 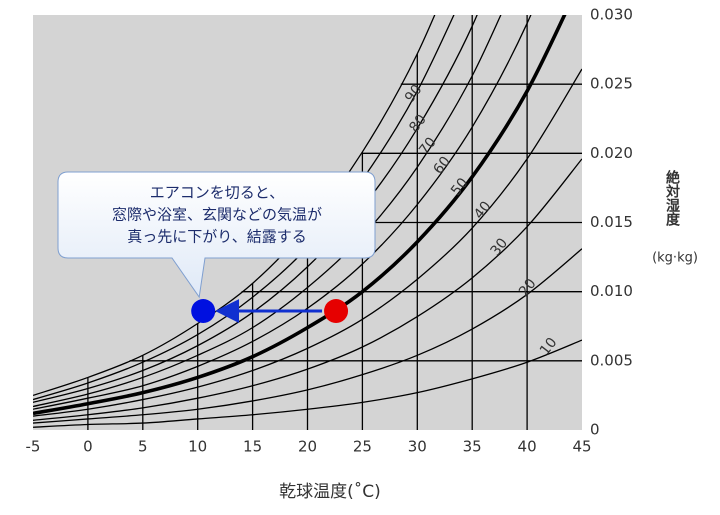 I want to click on y-tick-label: 0.025, so click(x=611, y=84).